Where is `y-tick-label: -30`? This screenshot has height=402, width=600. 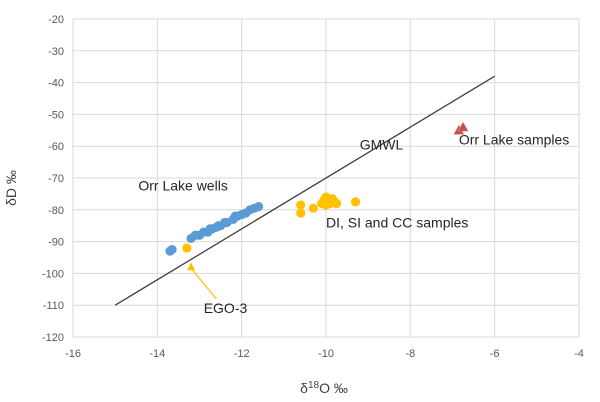 y-tick-label: -30 is located at coordinates (56, 52).